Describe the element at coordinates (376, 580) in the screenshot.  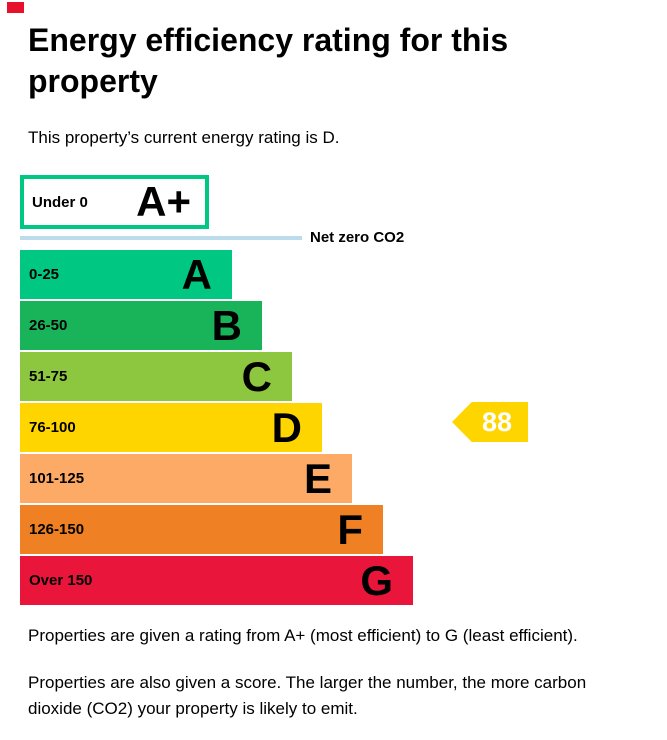
I see `band-letter: G` at that location.